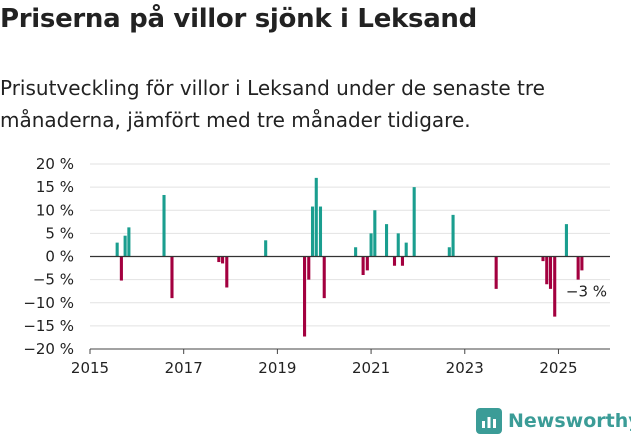  What do you see at coordinates (569, 421) in the screenshot?
I see `brand-name: Newsworthy` at bounding box center [569, 421].